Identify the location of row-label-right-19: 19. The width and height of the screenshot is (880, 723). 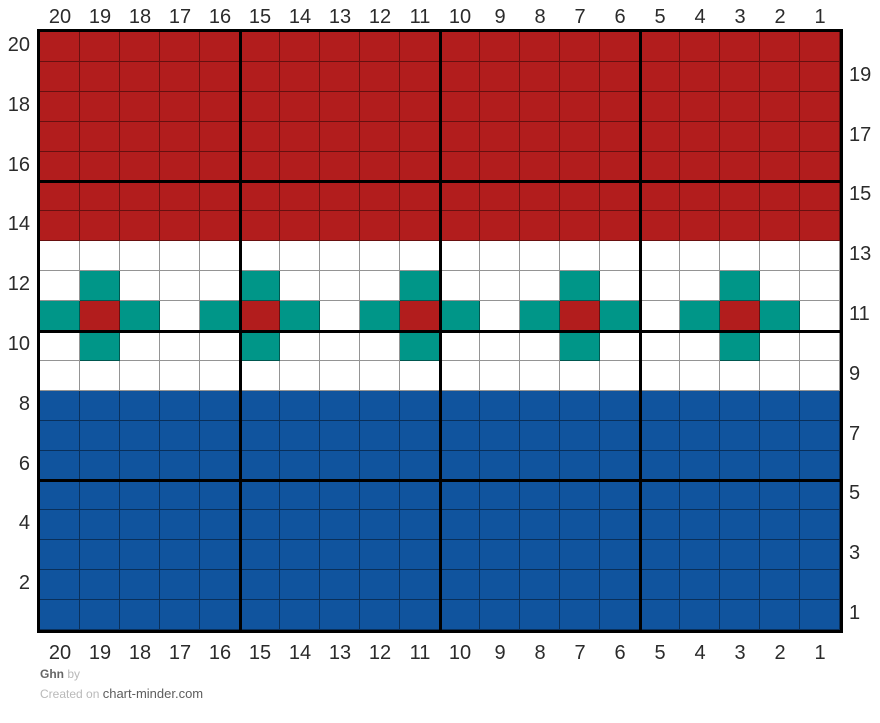
(860, 74).